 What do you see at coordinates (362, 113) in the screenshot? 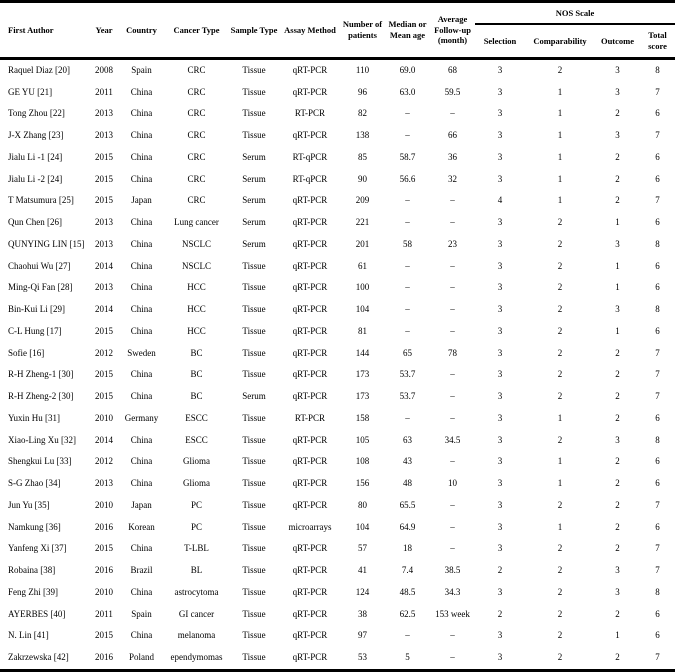
I see `table-cell: 82` at bounding box center [362, 113].